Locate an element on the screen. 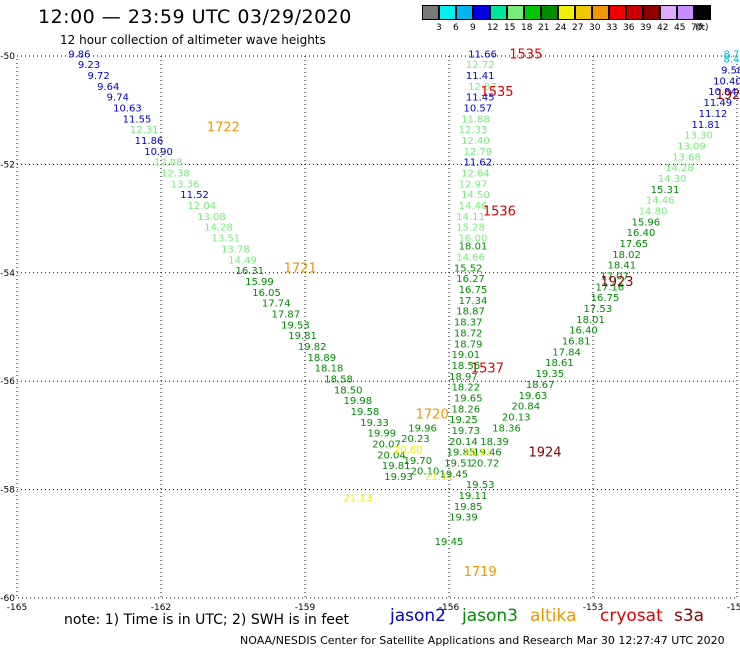  wave-height-value: 8.71 is located at coordinates (731, 54).